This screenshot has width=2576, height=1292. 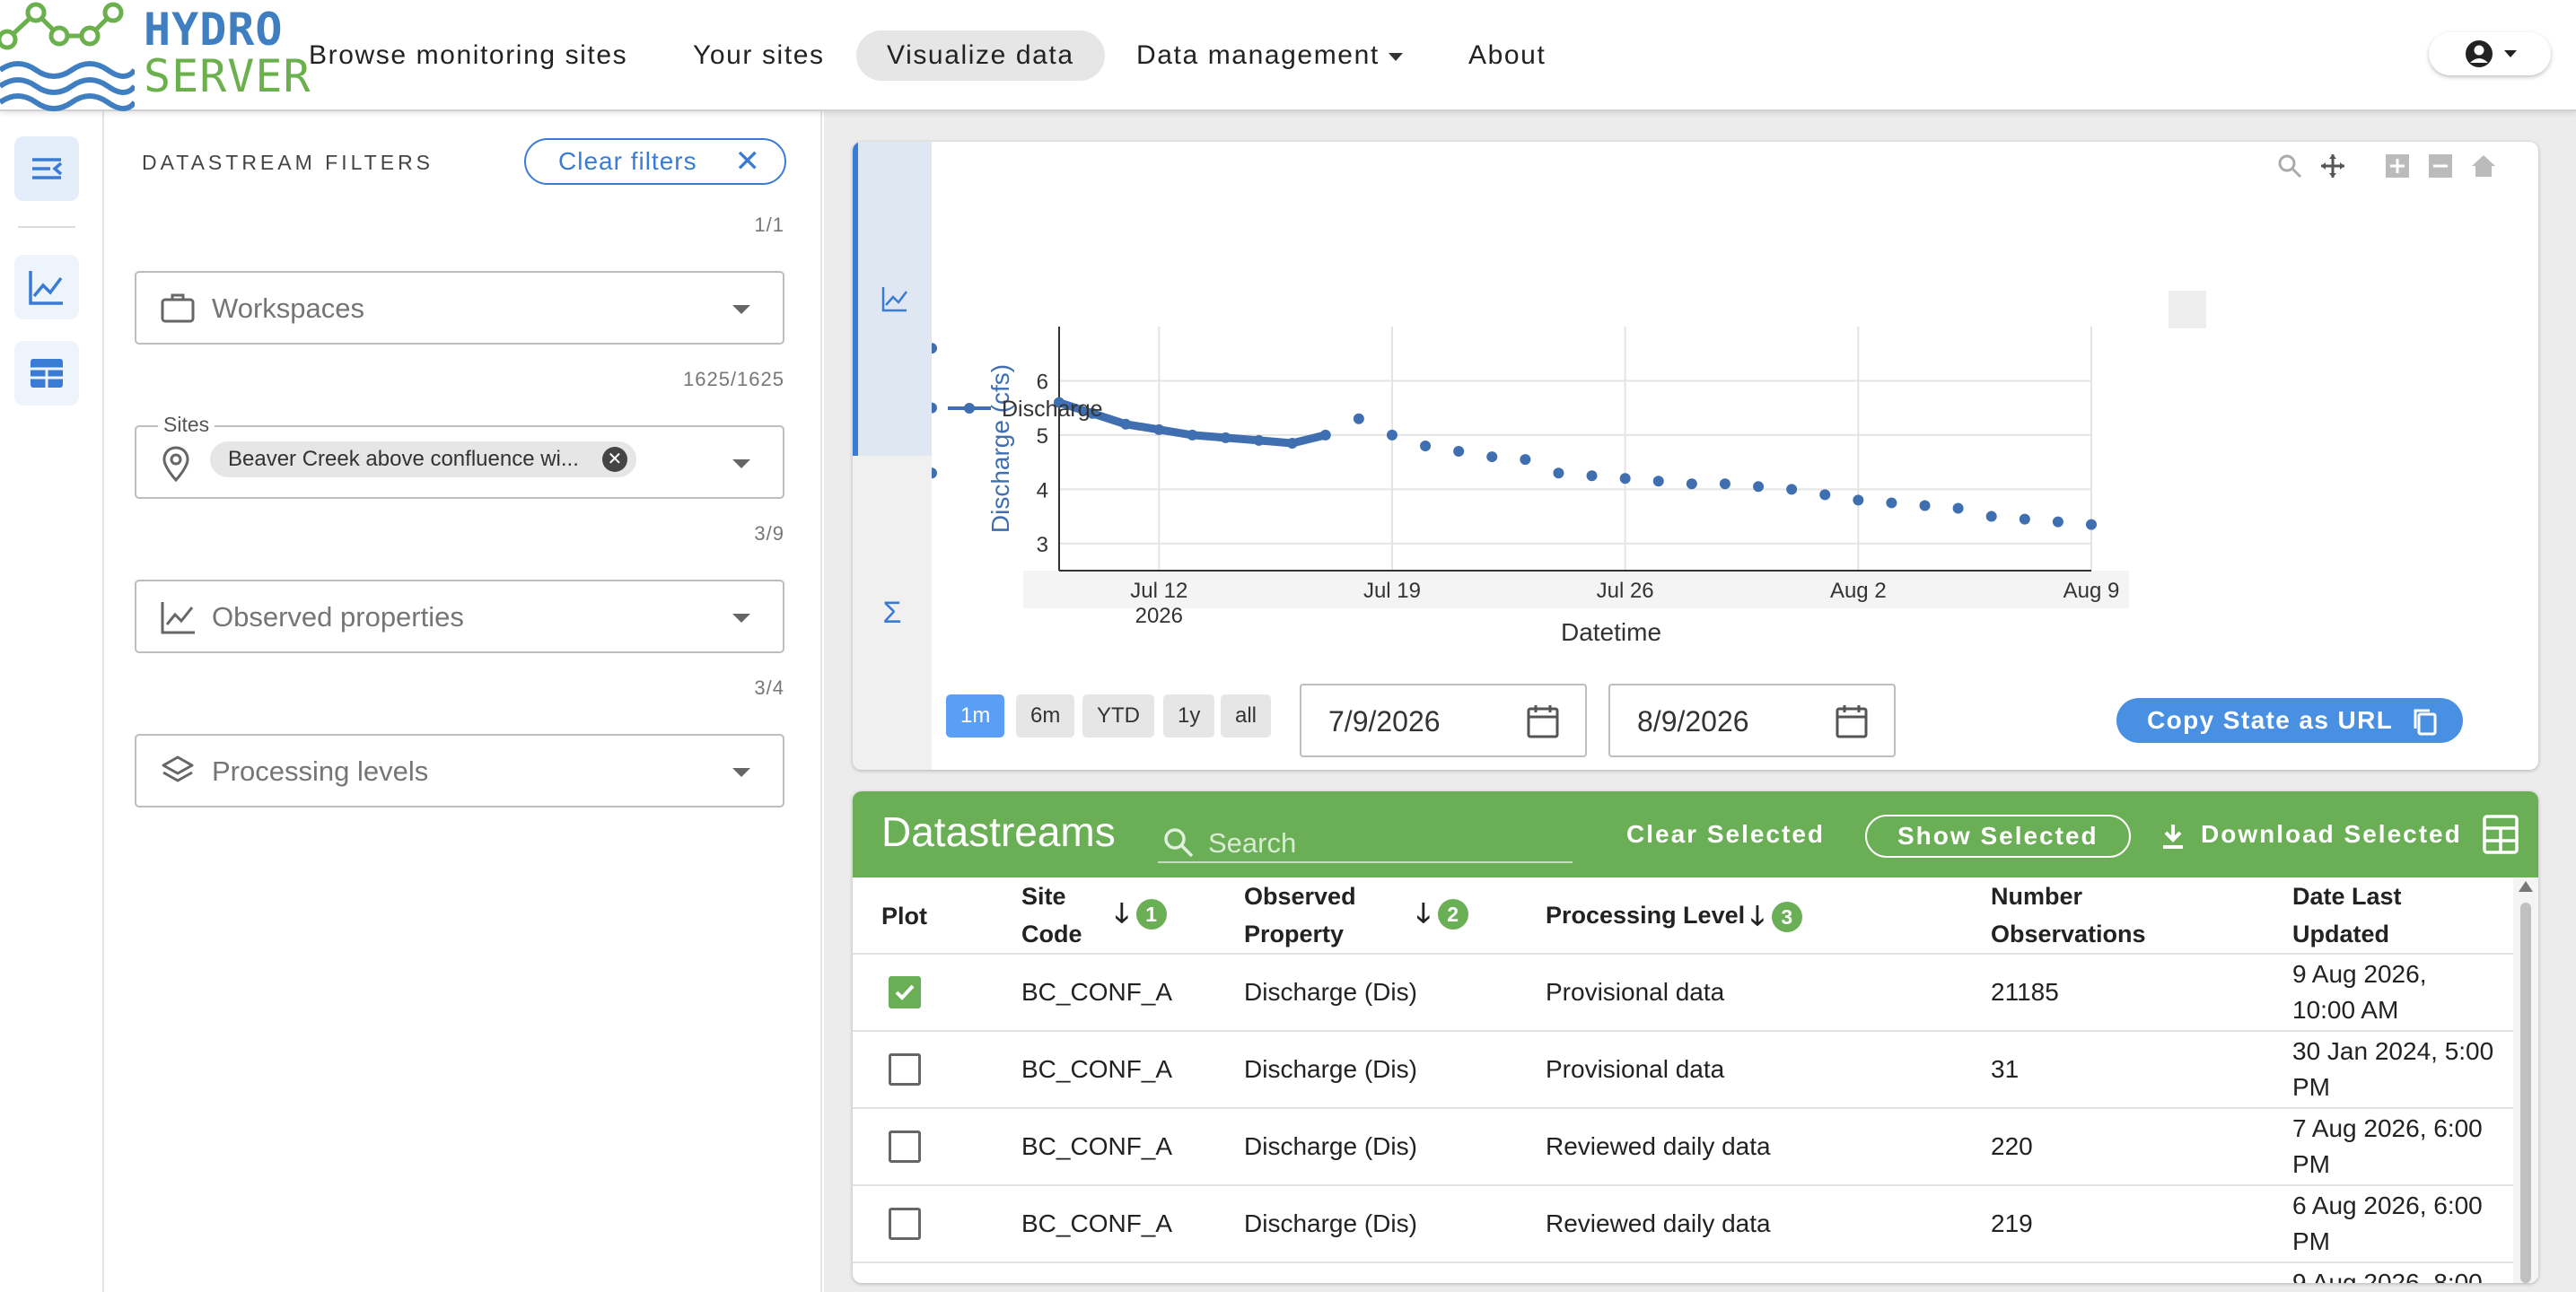 I want to click on column-header-plot: Plot, so click(x=904, y=916).